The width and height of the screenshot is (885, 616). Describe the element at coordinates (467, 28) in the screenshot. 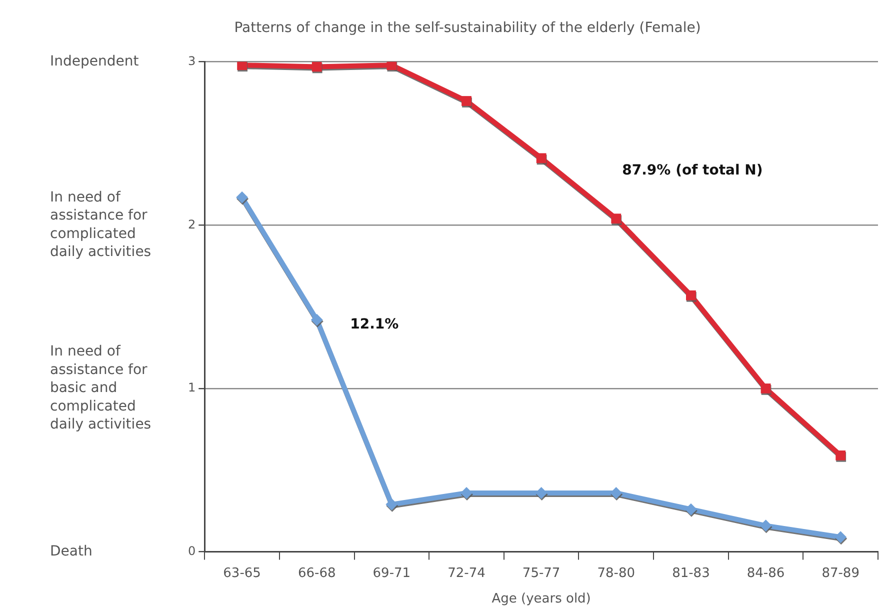

I see `chart-title: Patterns of change in the self-sustainability of the elderly (Female)` at that location.